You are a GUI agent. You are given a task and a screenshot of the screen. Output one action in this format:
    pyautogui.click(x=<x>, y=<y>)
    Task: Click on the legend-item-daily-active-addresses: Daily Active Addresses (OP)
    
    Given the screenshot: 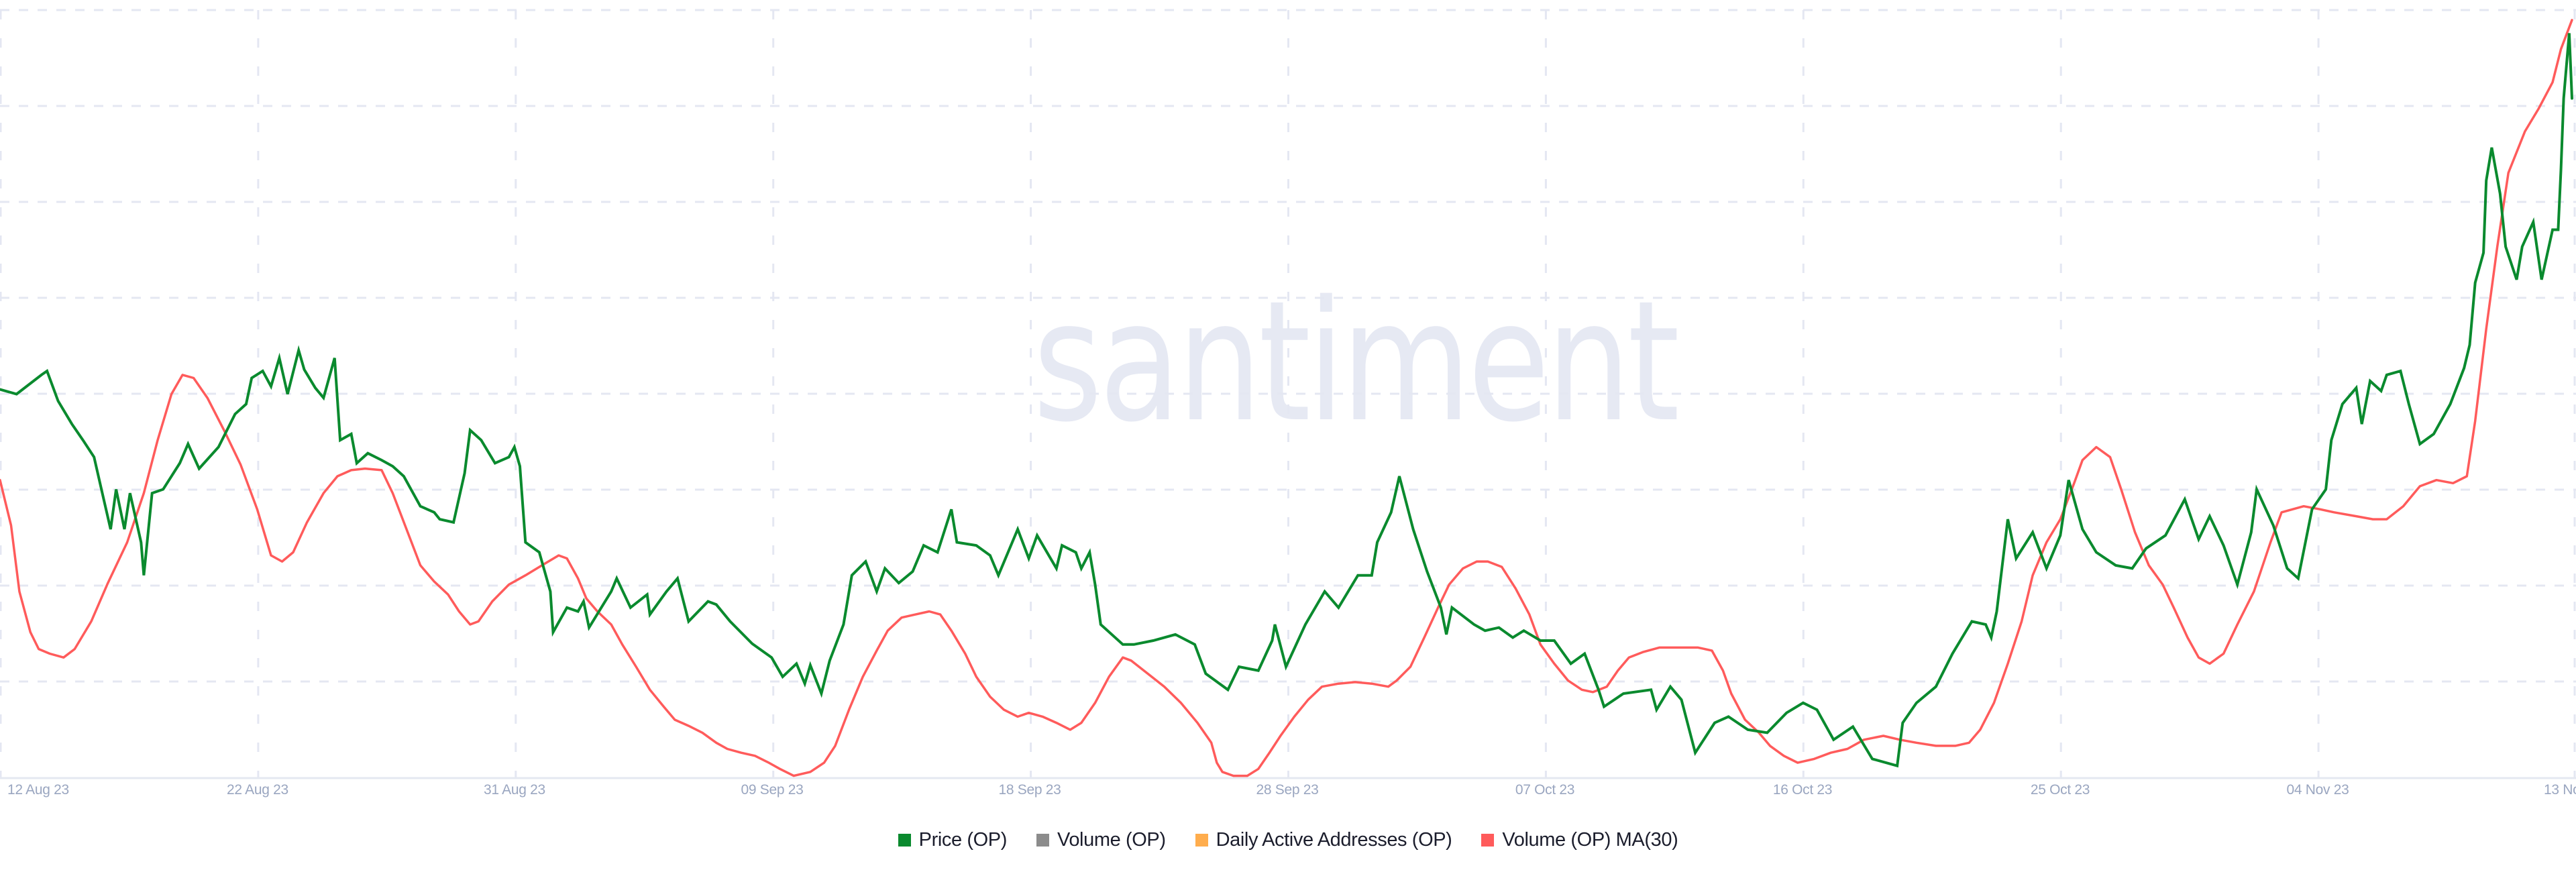 What is the action you would take?
    pyautogui.click(x=1323, y=840)
    